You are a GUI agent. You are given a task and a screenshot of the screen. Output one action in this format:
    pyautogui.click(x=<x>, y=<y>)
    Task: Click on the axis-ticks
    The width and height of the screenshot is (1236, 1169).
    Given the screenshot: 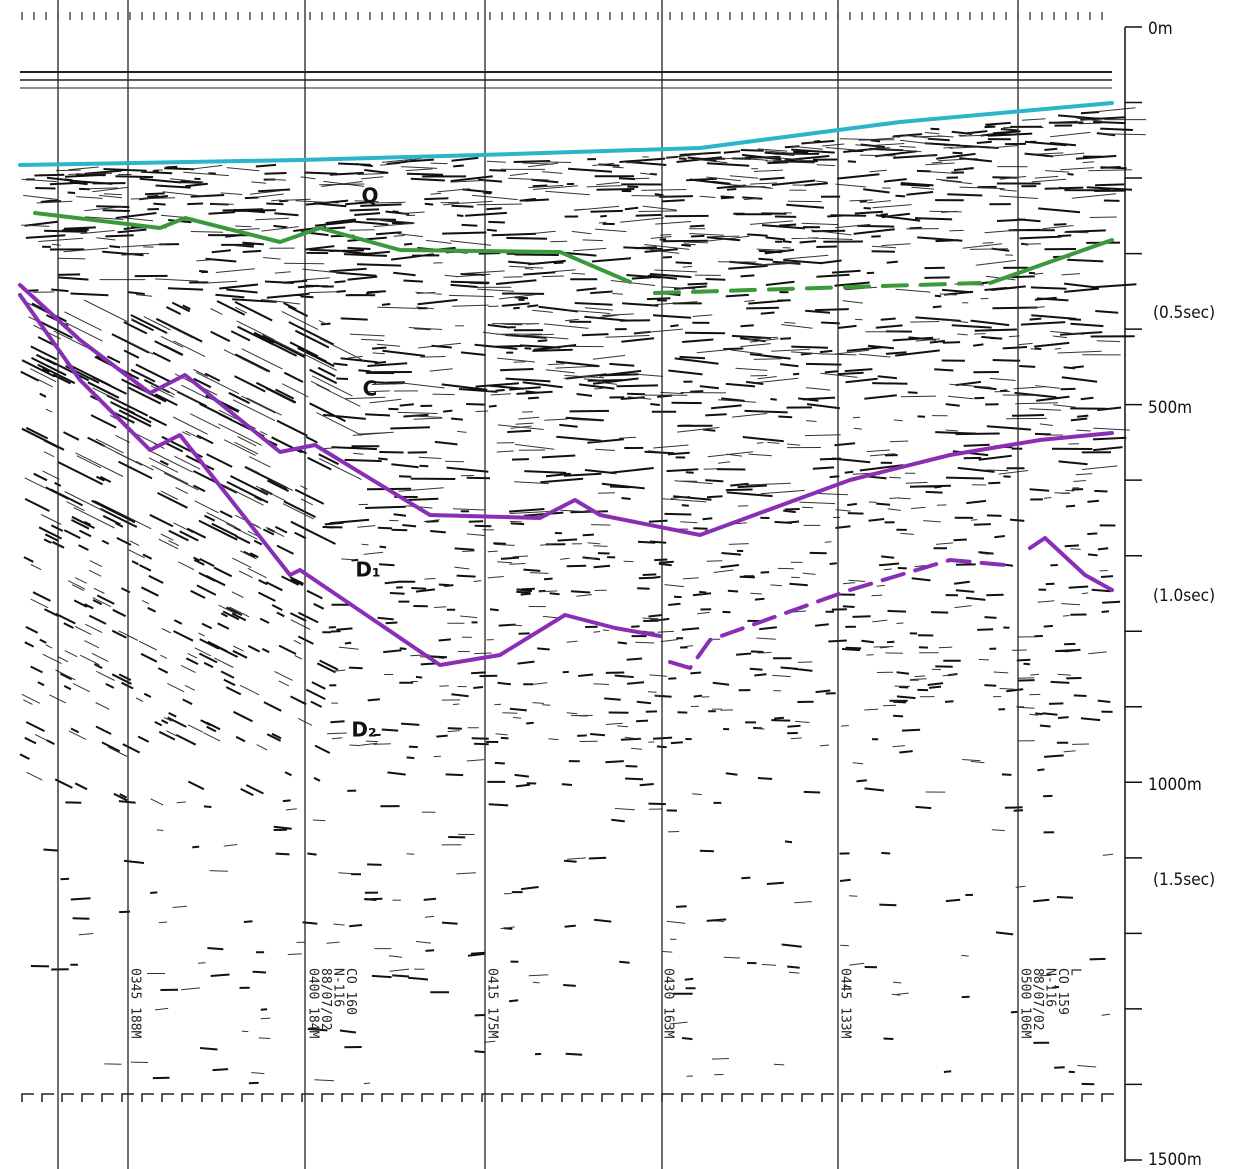 What is the action you would take?
    pyautogui.click(x=1133, y=593)
    